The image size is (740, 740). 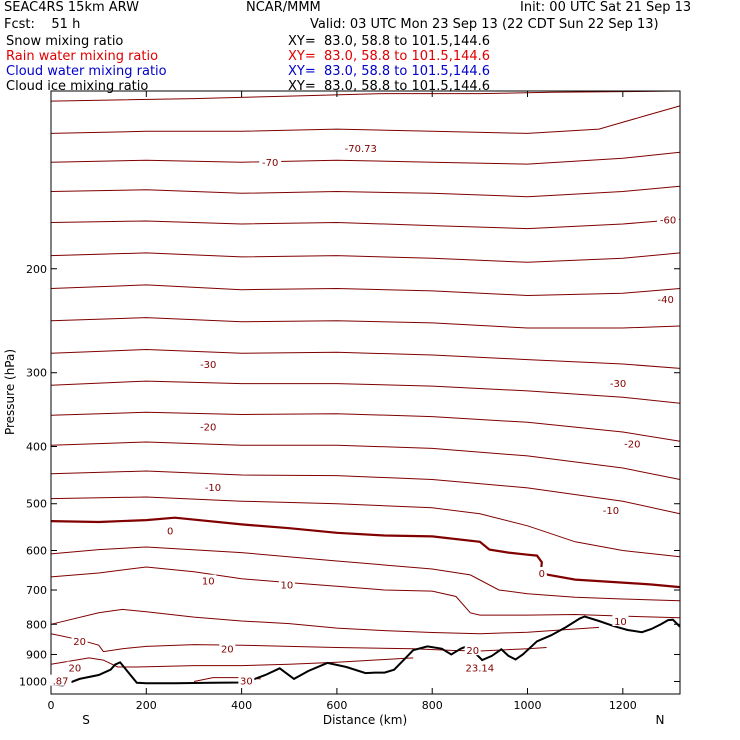 I want to click on contour-label: -60, so click(x=668, y=220).